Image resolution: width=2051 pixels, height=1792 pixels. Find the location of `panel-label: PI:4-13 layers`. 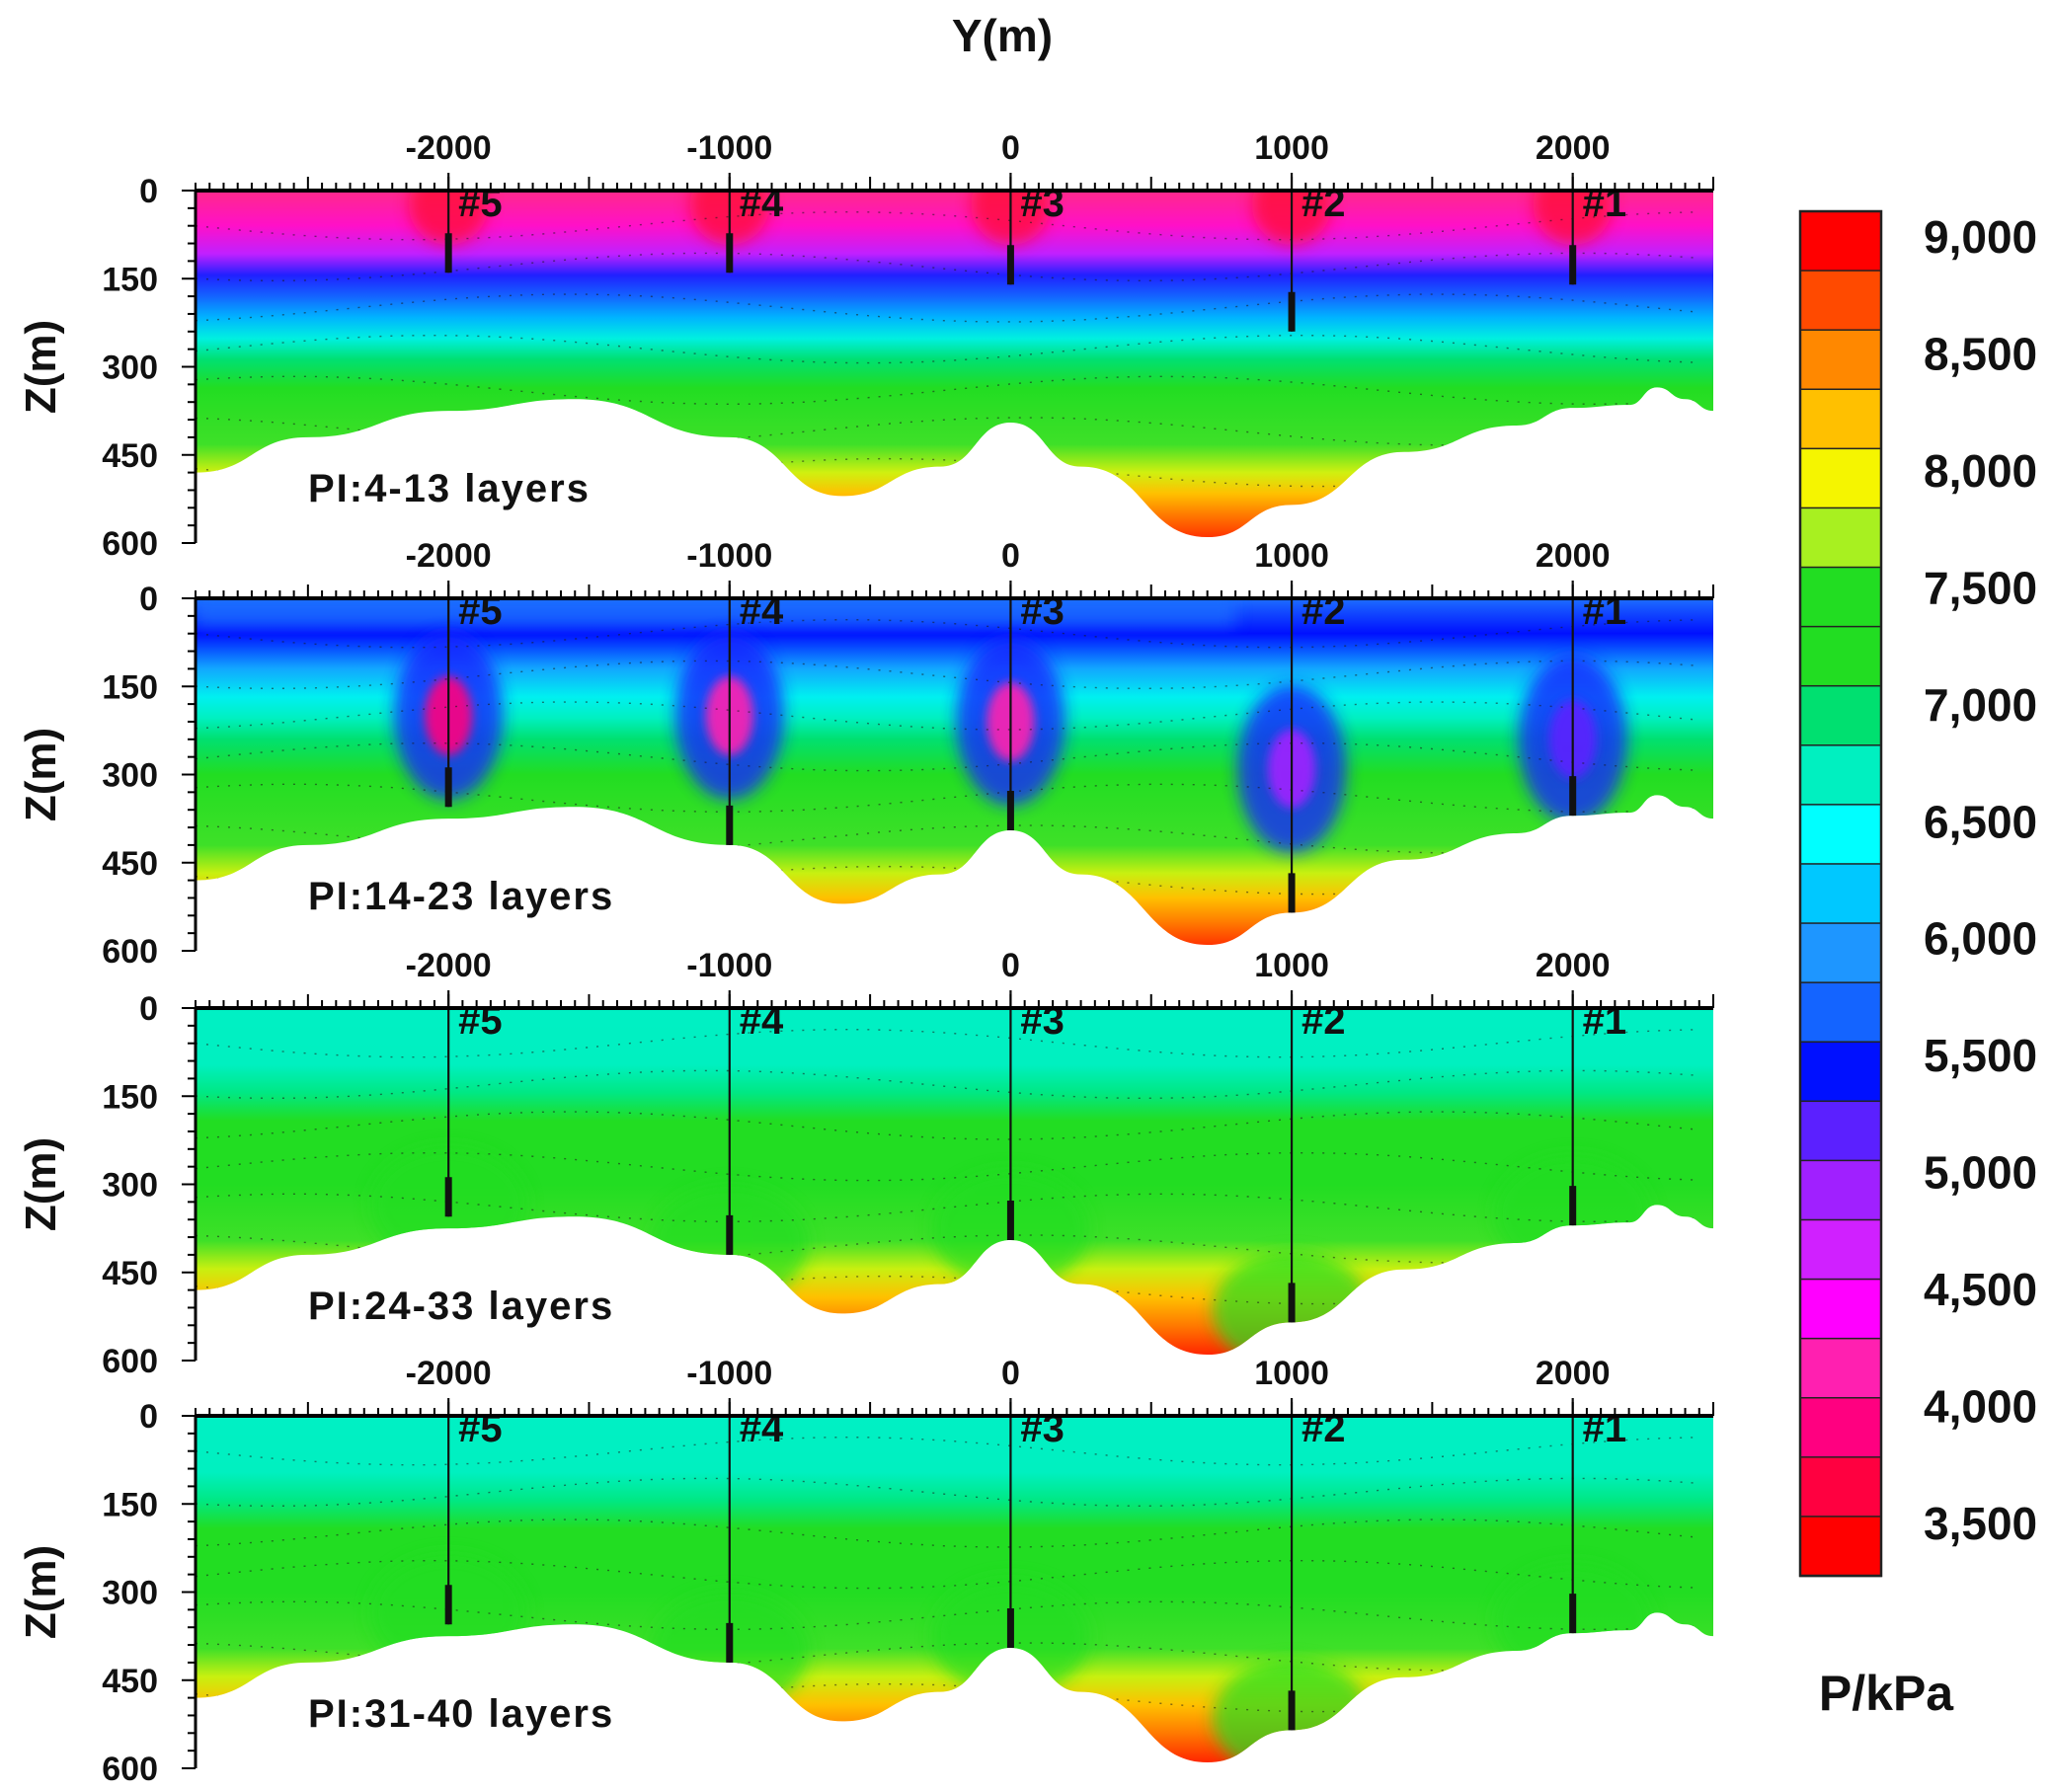

panel-label: PI:4-13 layers is located at coordinates (449, 488).